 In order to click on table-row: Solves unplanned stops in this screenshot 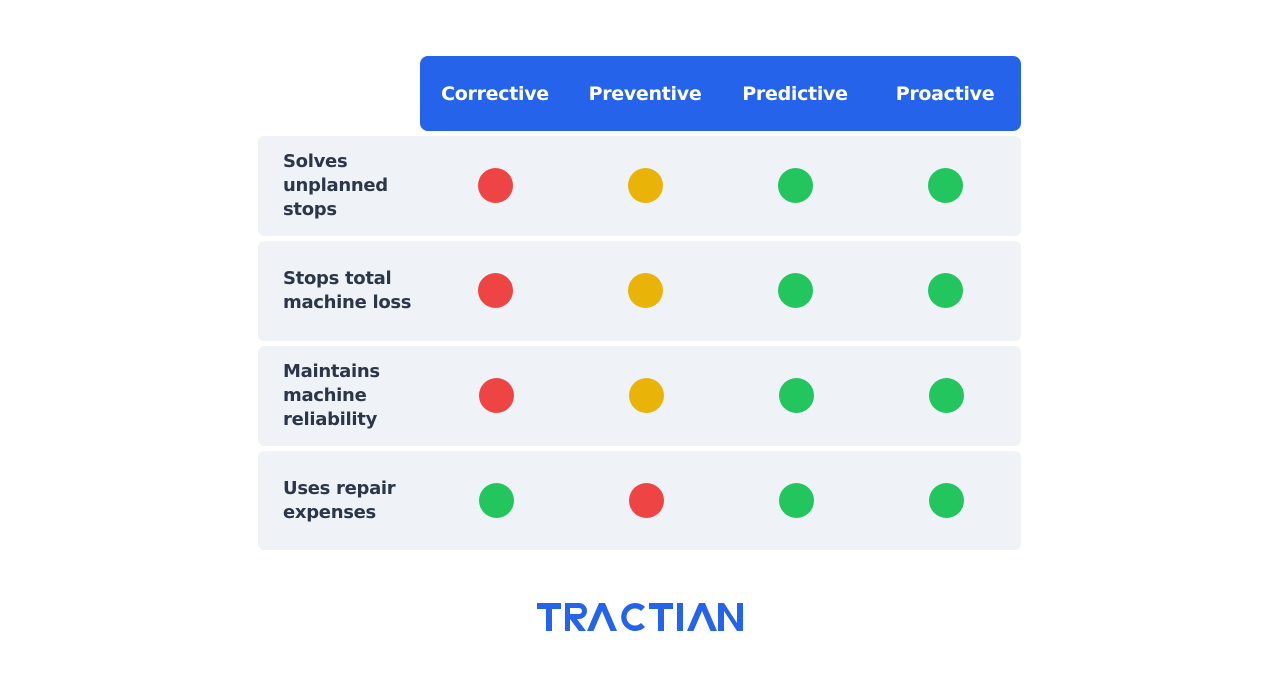, I will do `click(639, 186)`.